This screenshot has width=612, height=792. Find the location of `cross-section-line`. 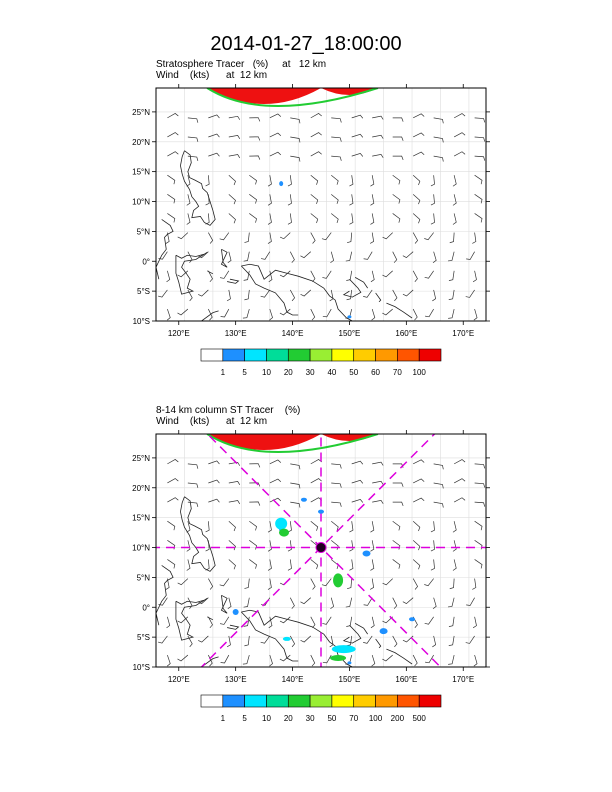

cross-section-line is located at coordinates (324, 550).